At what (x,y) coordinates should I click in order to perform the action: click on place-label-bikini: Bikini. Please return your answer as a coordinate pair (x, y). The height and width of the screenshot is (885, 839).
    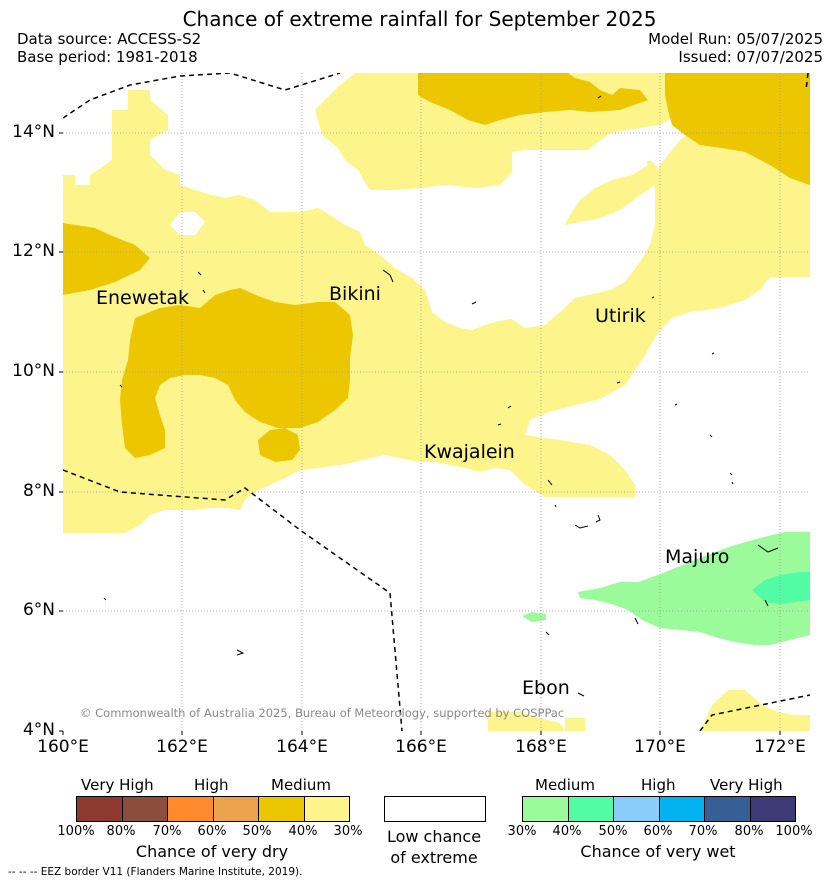
    Looking at the image, I should click on (355, 294).